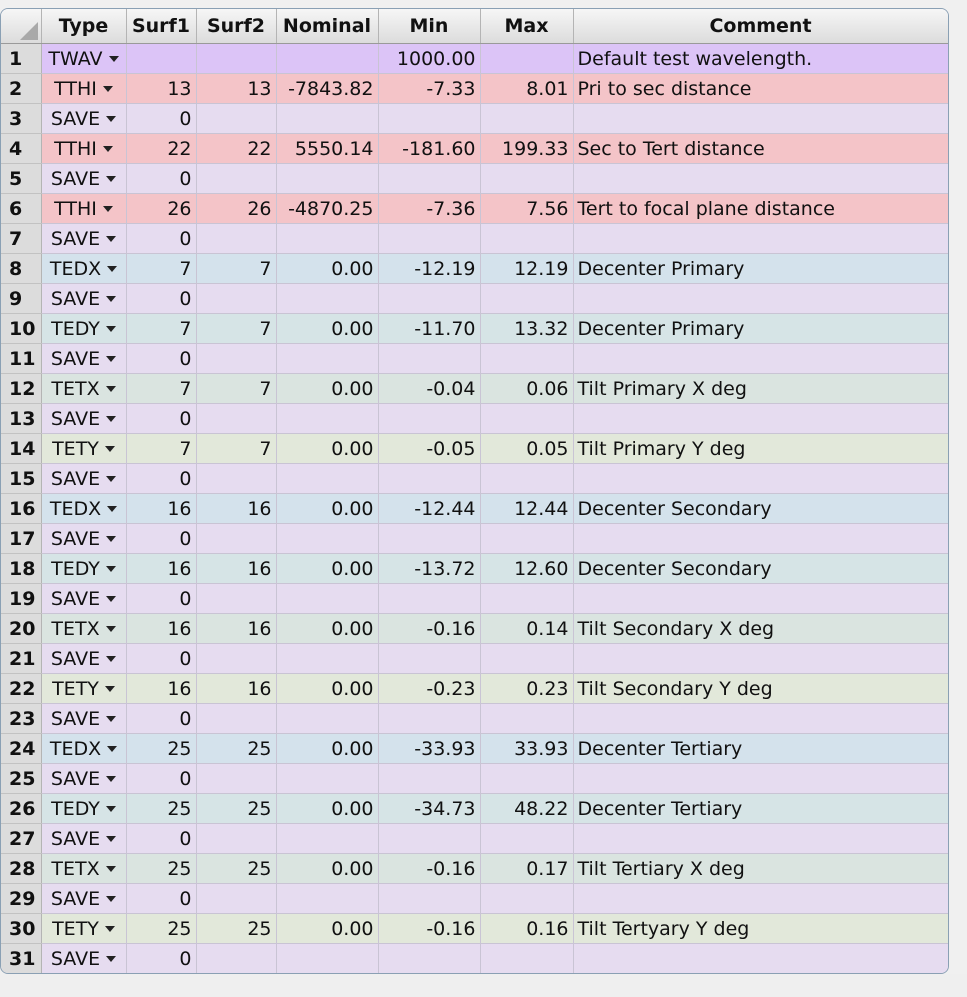 This screenshot has width=967, height=997. What do you see at coordinates (161, 628) in the screenshot?
I see `surf1-cell: 16` at bounding box center [161, 628].